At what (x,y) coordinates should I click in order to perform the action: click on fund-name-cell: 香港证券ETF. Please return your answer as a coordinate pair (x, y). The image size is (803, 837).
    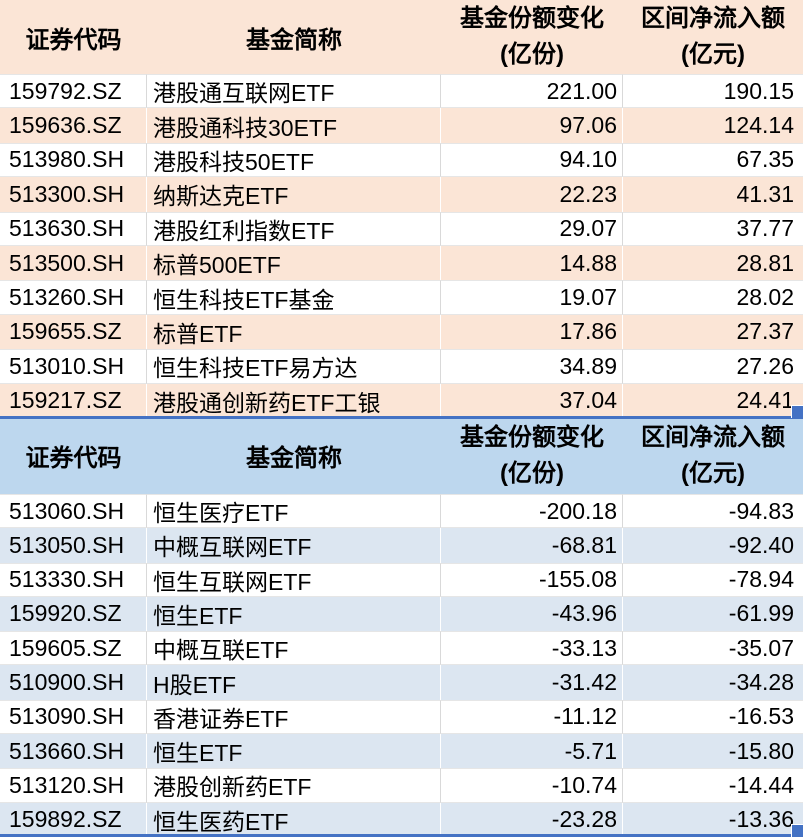
    Looking at the image, I should click on (294, 716).